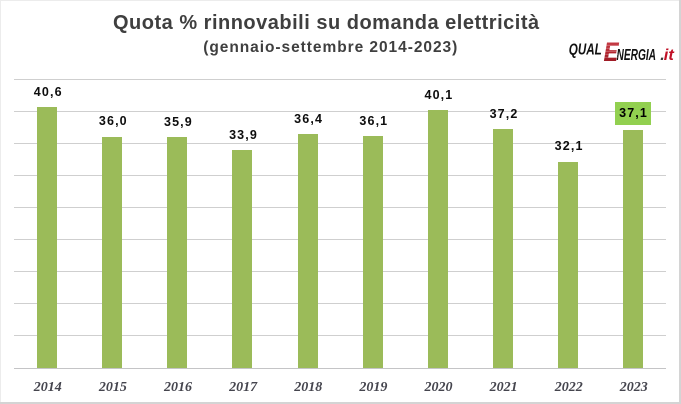 This screenshot has height=404, width=681. Describe the element at coordinates (669, 55) in the screenshot. I see `svg-text: it` at that location.